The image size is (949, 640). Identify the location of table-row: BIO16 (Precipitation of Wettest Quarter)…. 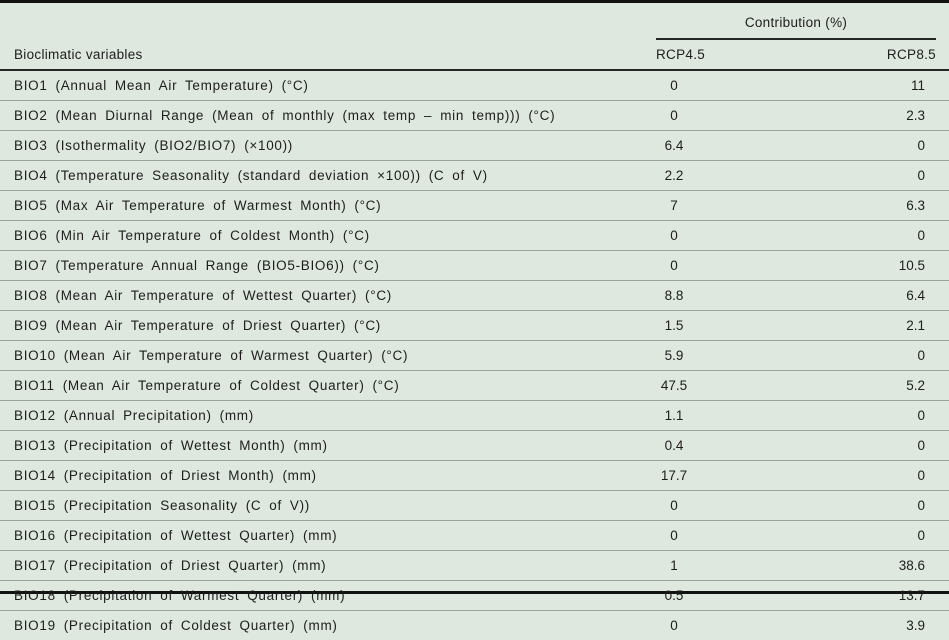
(474, 536).